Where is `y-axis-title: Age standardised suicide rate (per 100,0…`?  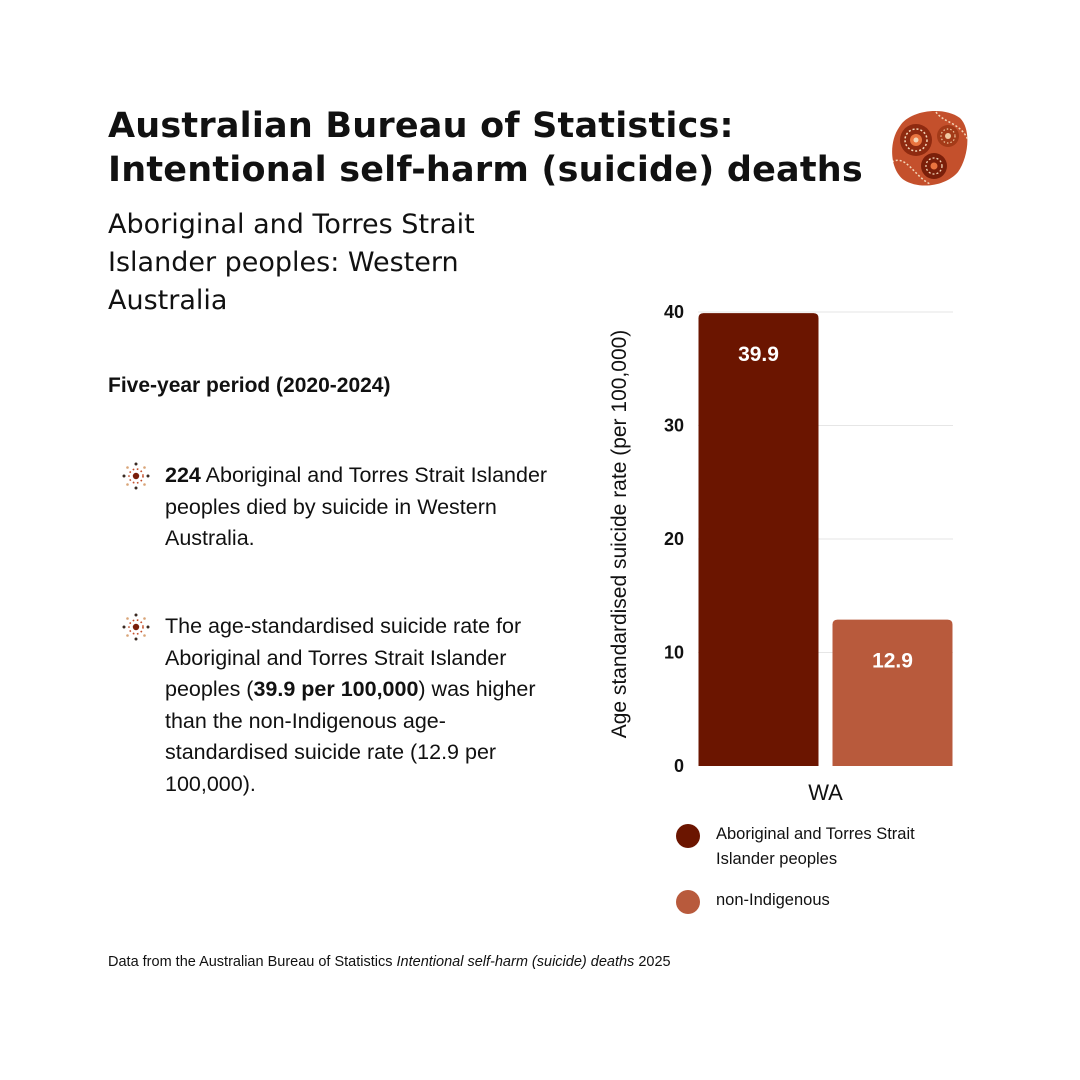 y-axis-title: Age standardised suicide rate (per 100,0… is located at coordinates (619, 534).